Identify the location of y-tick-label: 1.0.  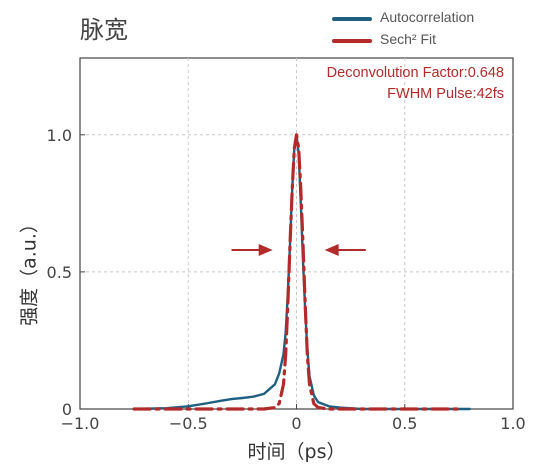
(59, 135).